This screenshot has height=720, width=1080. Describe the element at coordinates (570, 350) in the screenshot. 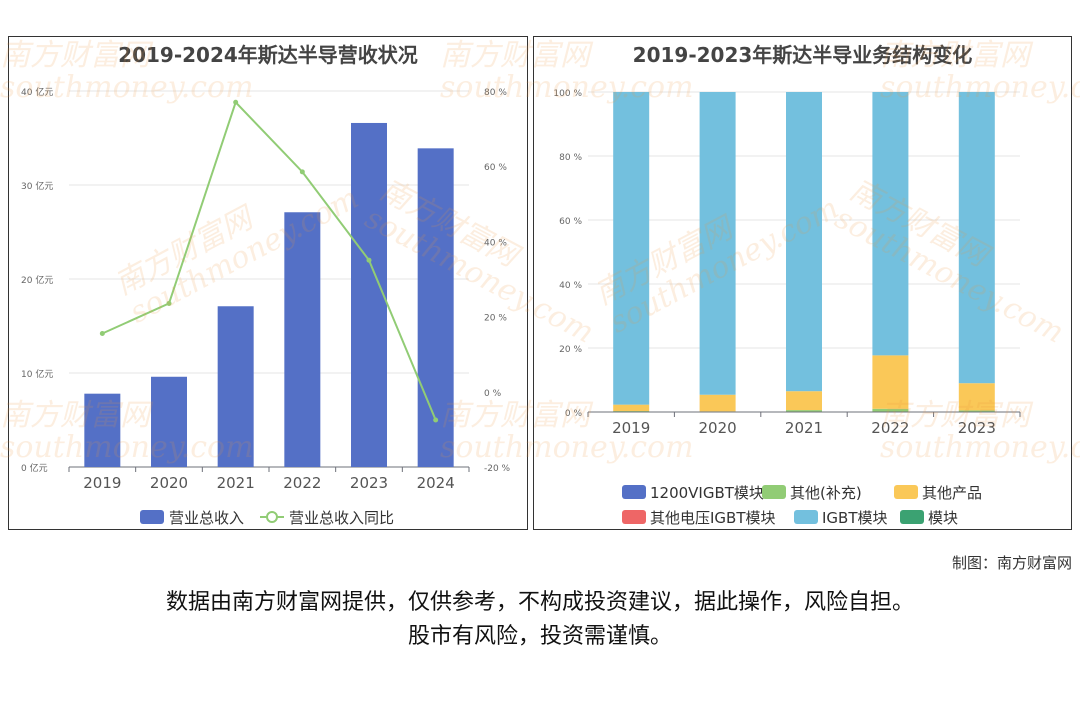

I see `y-axis-tick-label: 20 %` at that location.